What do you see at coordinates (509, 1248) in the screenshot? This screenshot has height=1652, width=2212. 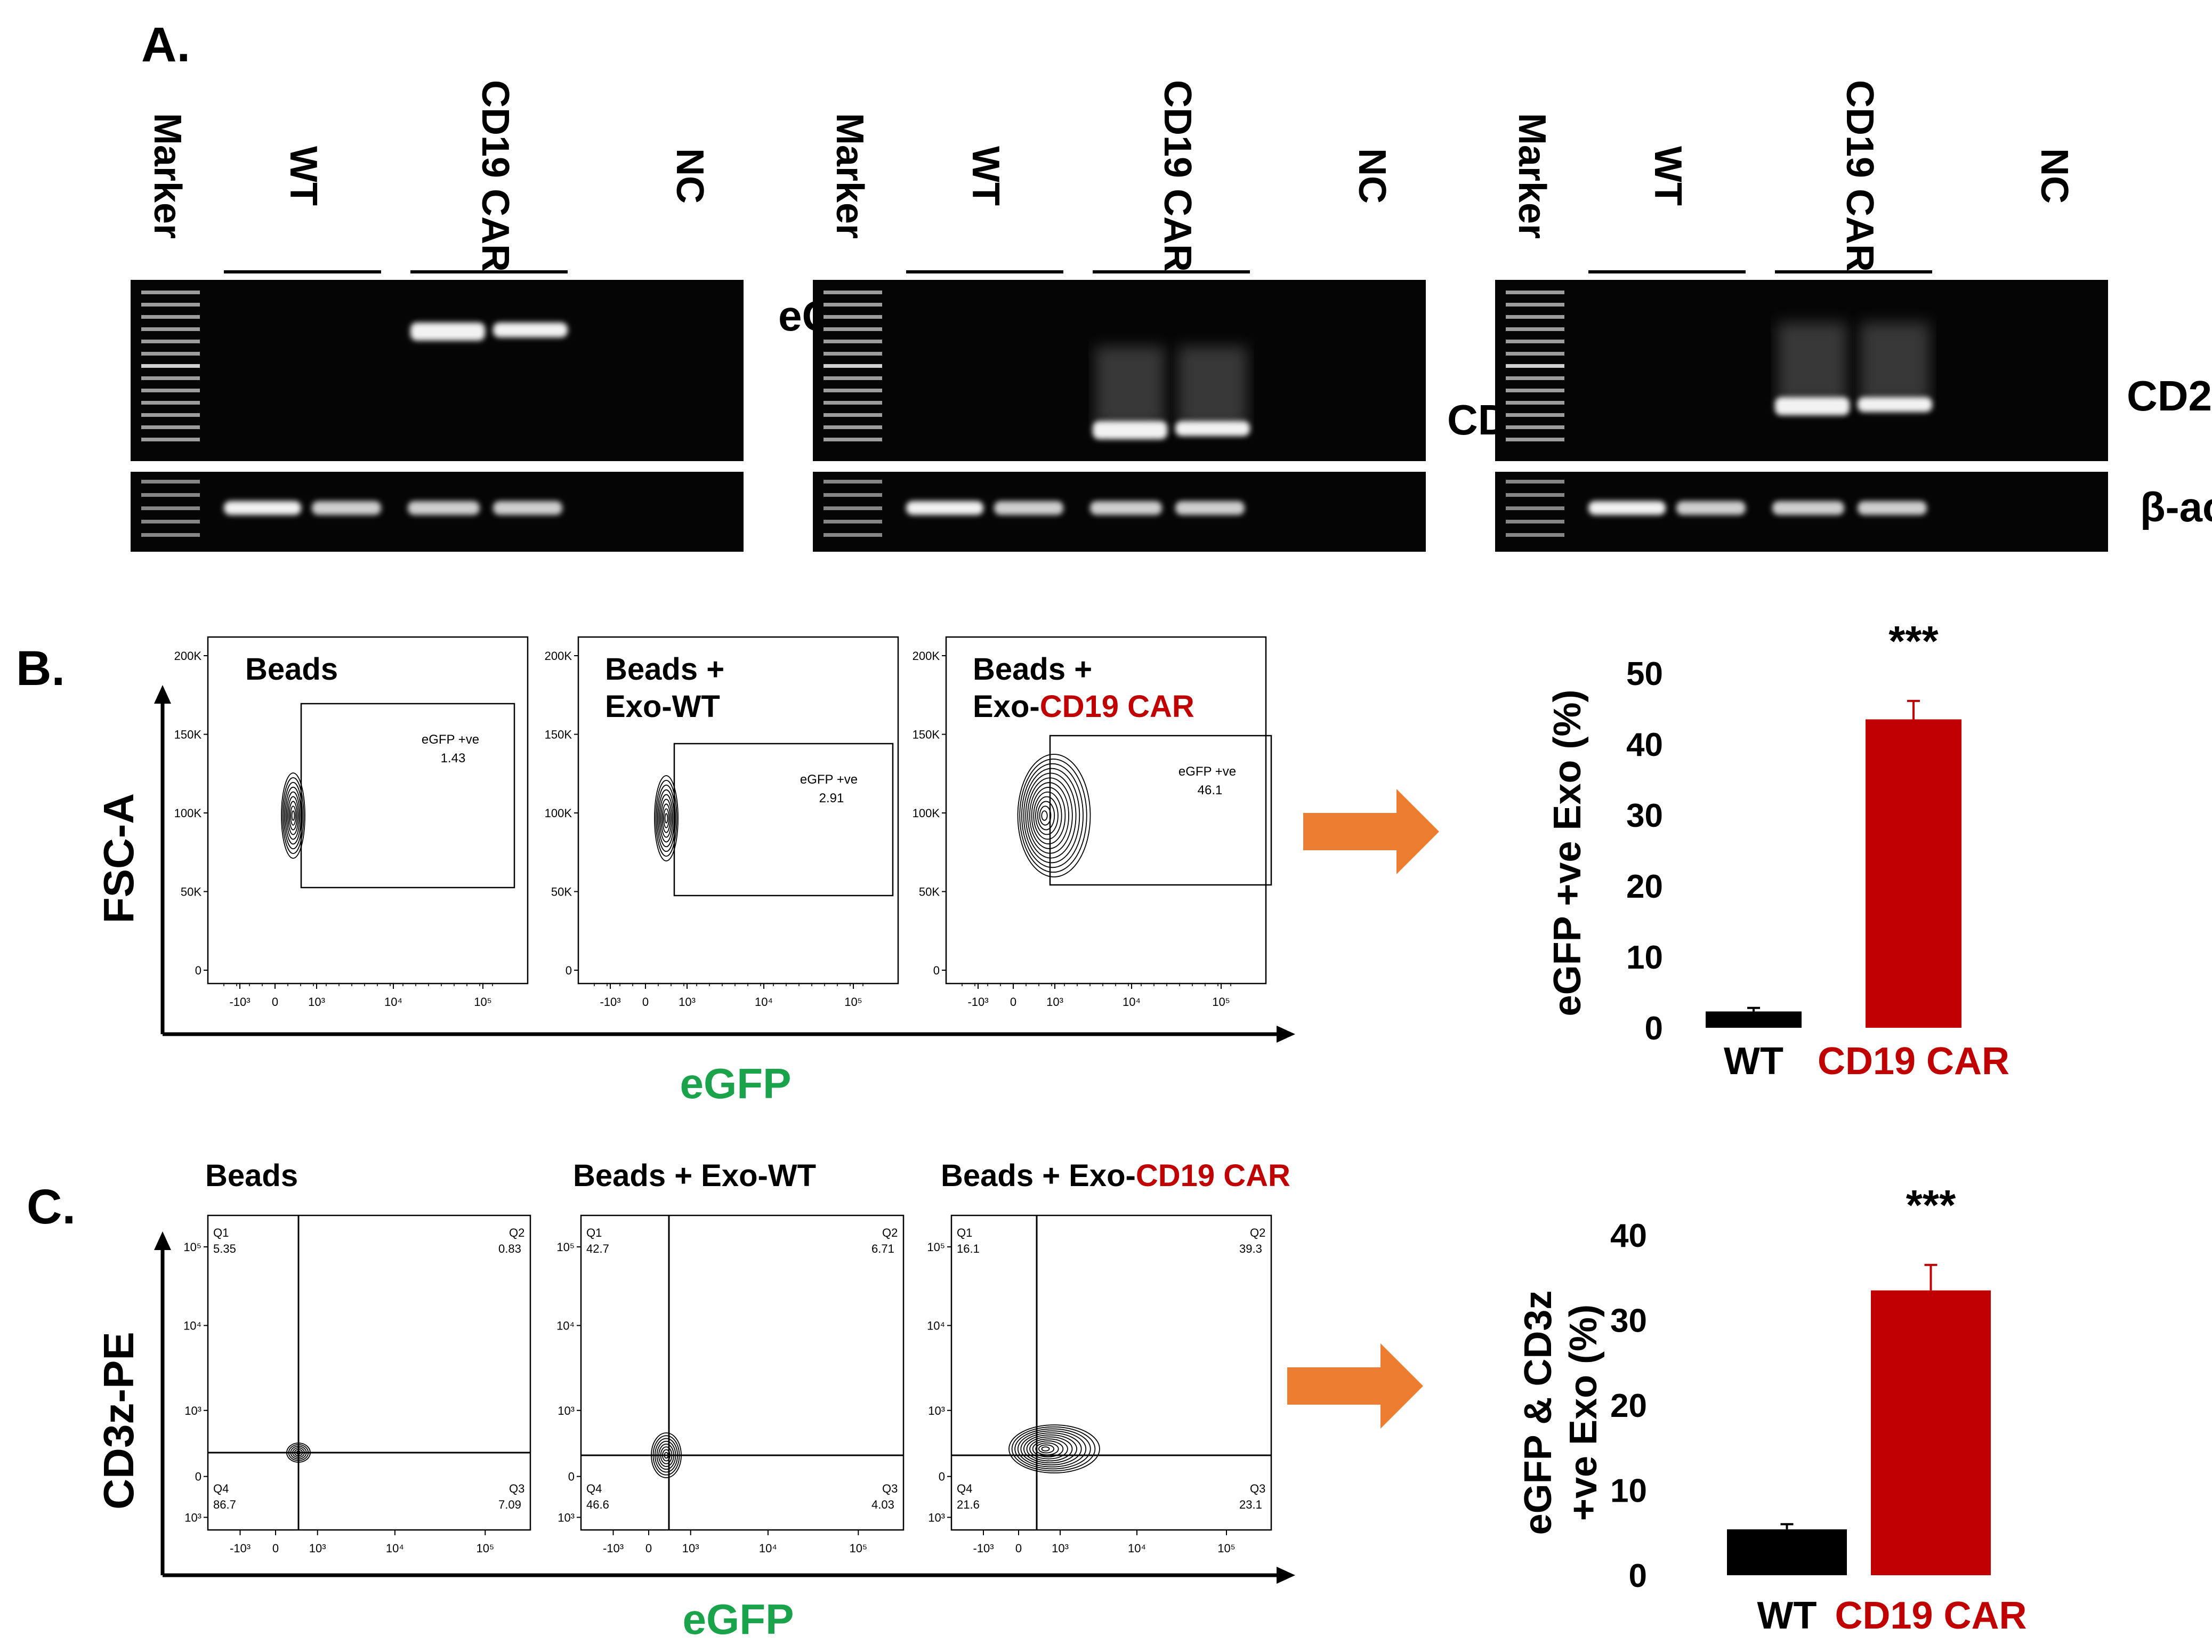 I see `q2-value: 0.83` at bounding box center [509, 1248].